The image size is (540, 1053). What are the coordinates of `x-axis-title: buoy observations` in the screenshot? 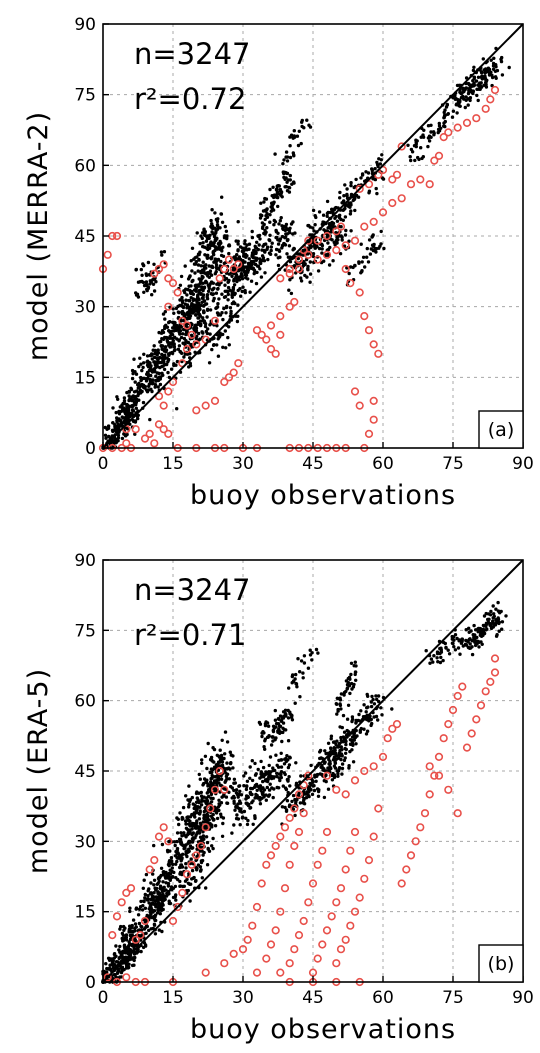 It's located at (323, 1029).